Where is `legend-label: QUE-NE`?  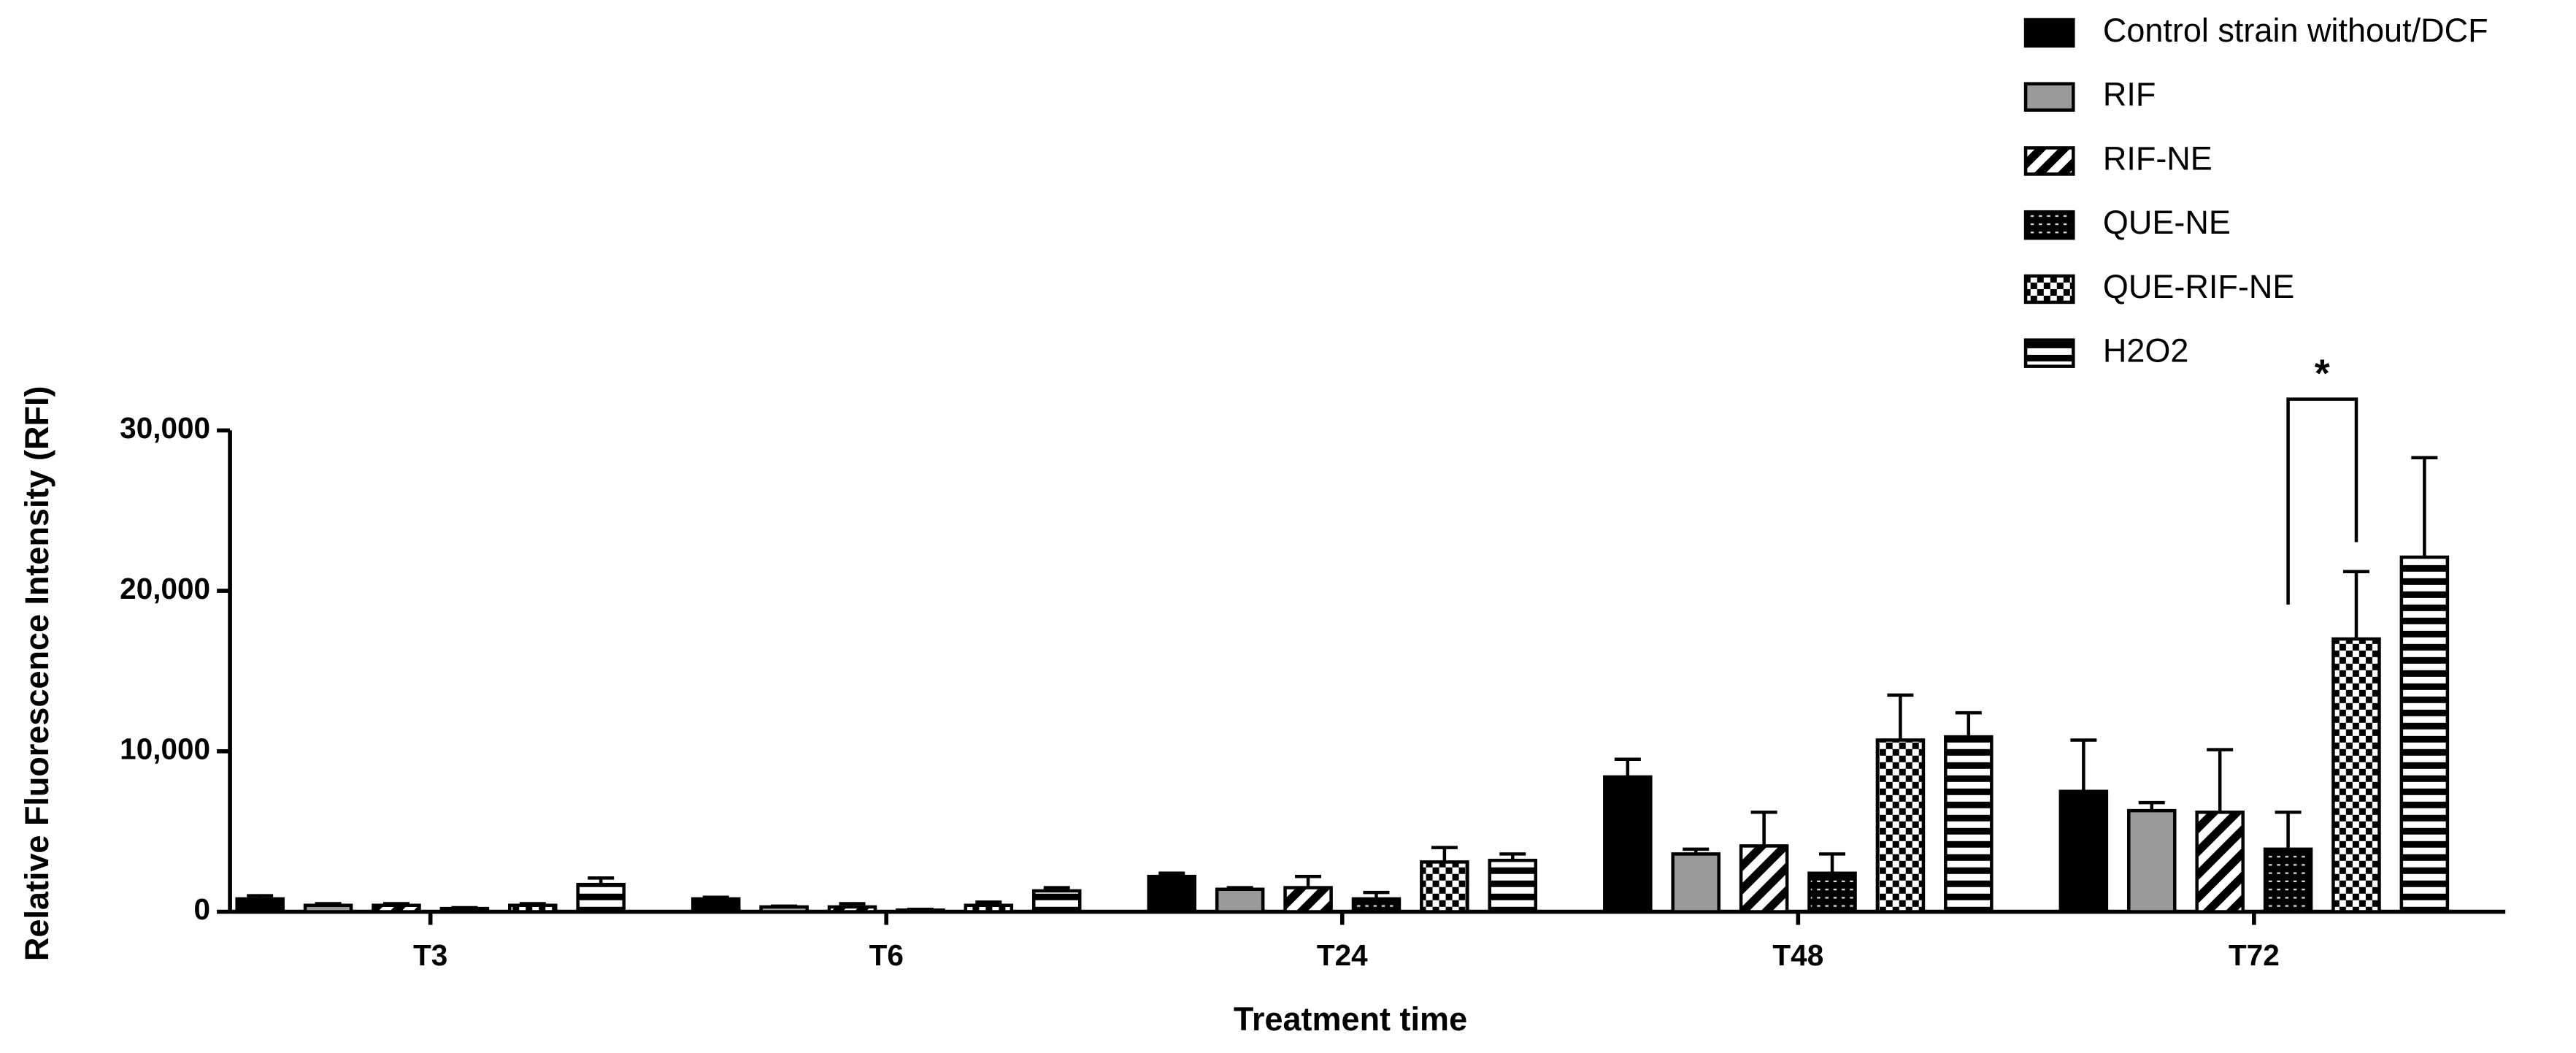 legend-label: QUE-NE is located at coordinates (2167, 222).